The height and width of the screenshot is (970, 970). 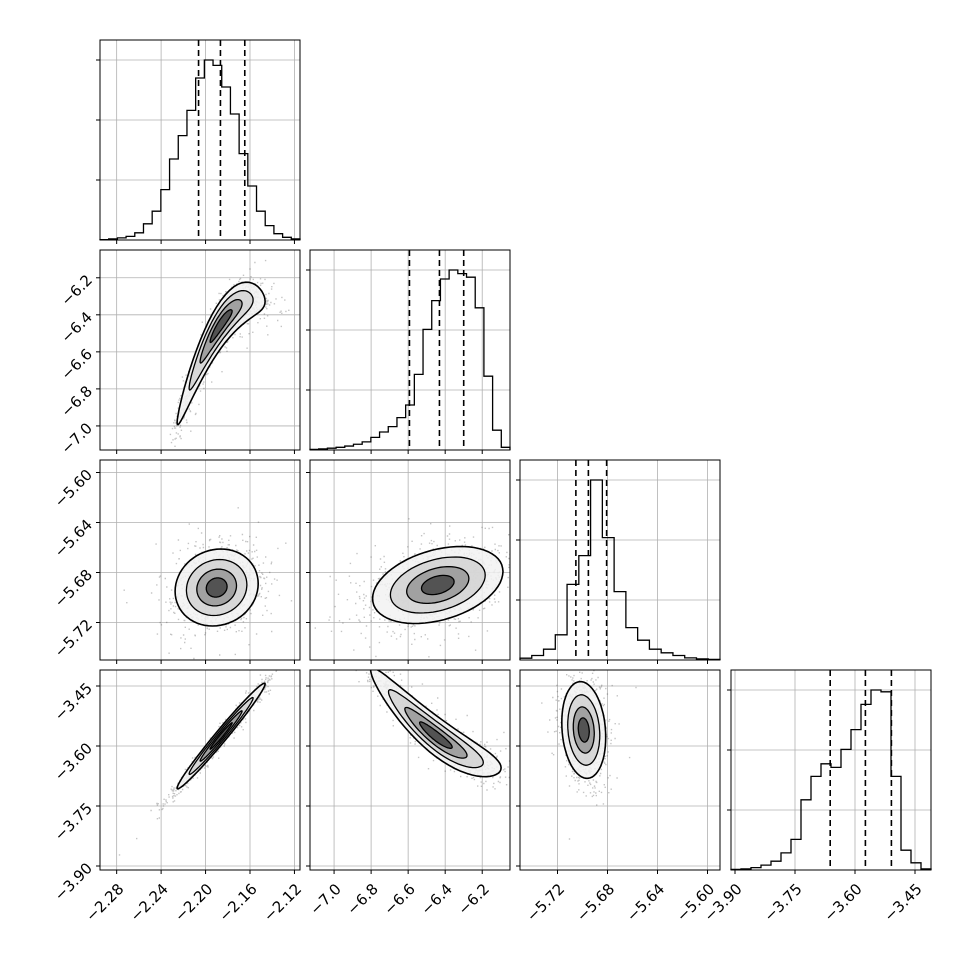 What do you see at coordinates (73, 761) in the screenshot?
I see `y-tick-label: −3.60` at bounding box center [73, 761].